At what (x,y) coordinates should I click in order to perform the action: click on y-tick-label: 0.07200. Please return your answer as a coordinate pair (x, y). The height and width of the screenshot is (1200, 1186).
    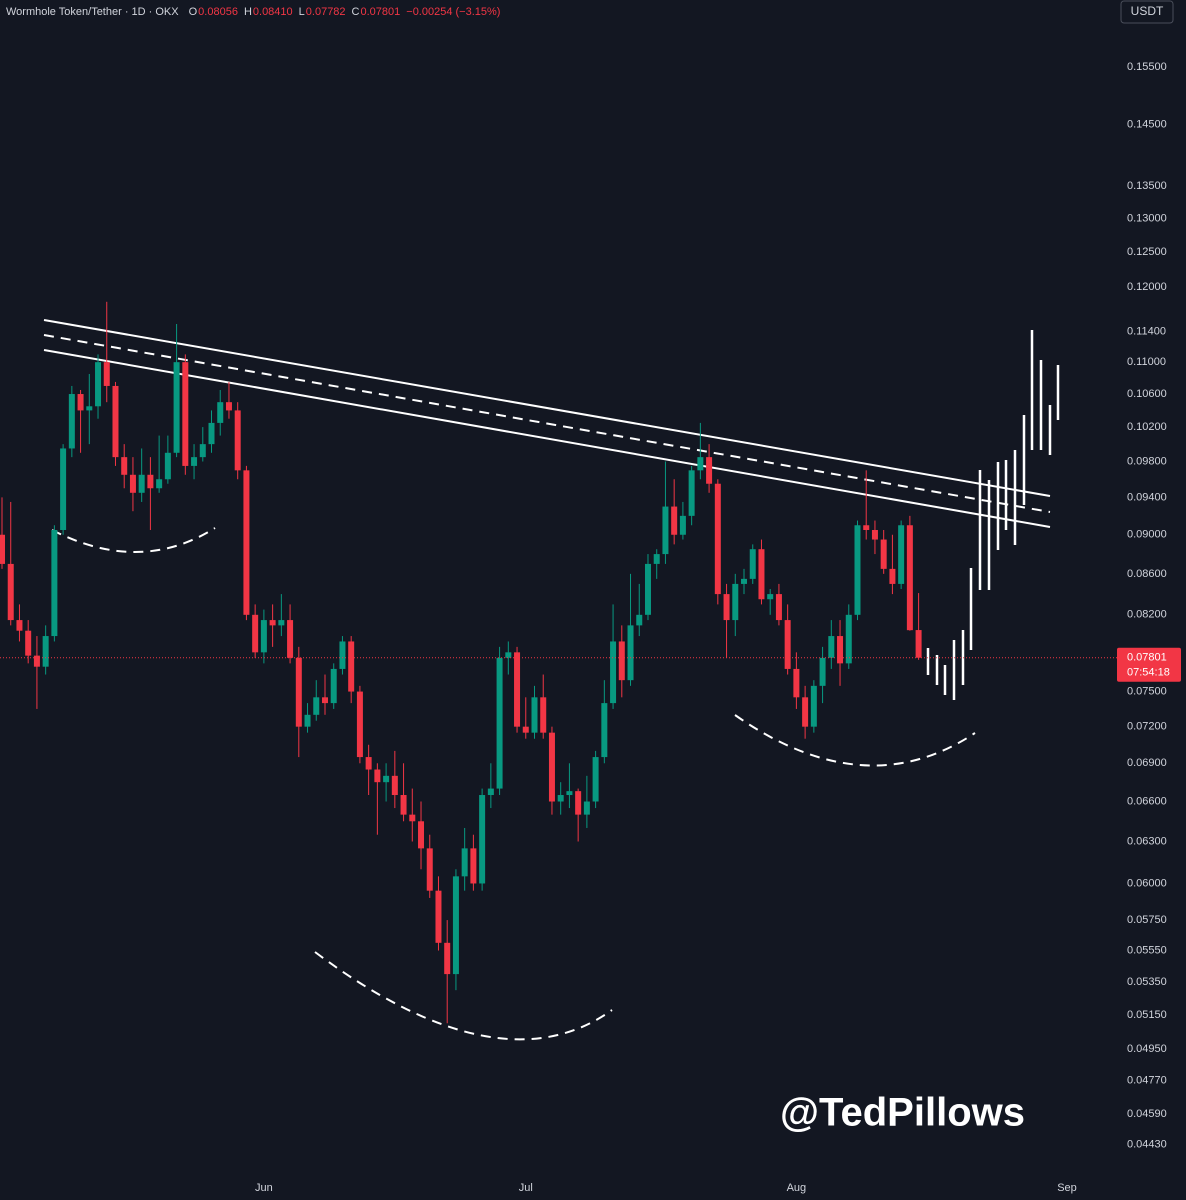
    Looking at the image, I should click on (1147, 727).